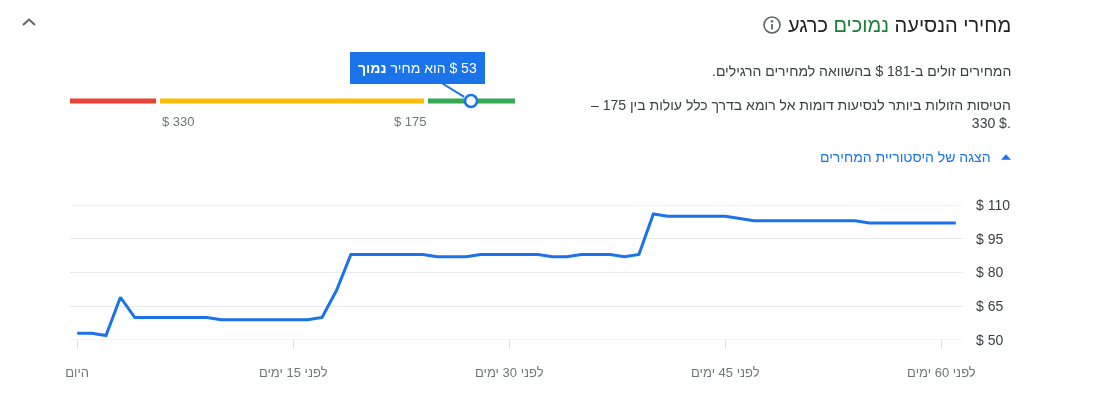 The width and height of the screenshot is (1109, 414). I want to click on text: $ 330, so click(178, 121).